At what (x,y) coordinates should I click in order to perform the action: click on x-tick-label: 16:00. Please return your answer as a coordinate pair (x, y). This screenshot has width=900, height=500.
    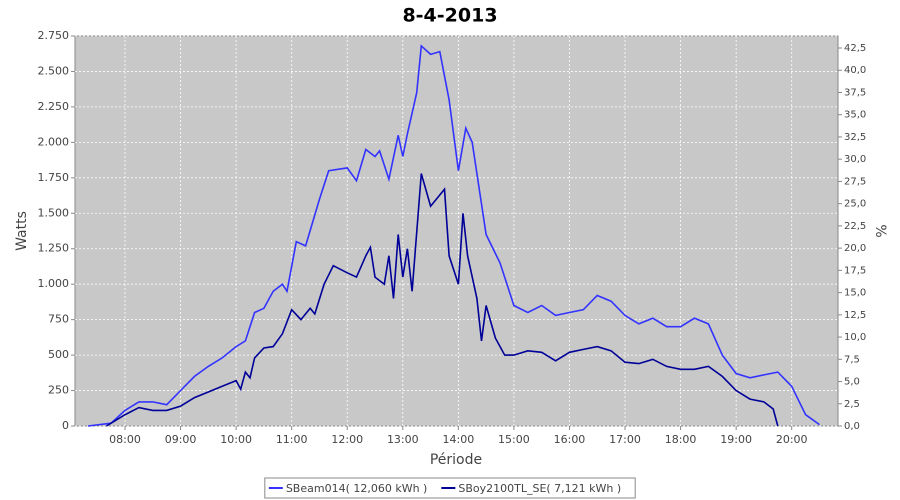
    Looking at the image, I should click on (570, 439).